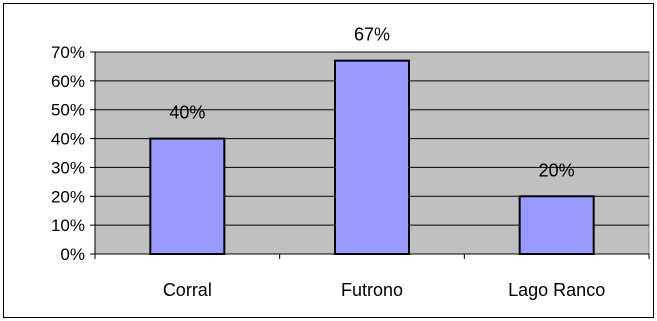  I want to click on bar-corral, so click(187, 196).